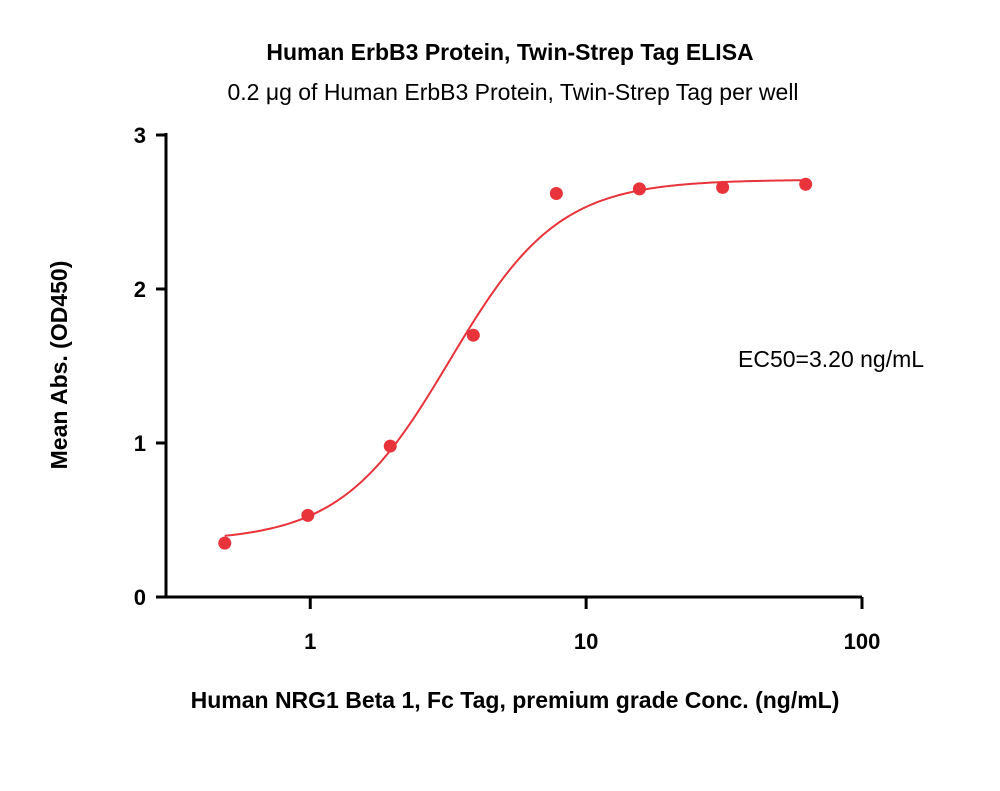 This screenshot has height=791, width=1000. I want to click on ec50-annotation: EC50=3.20 ng/mL, so click(831, 359).